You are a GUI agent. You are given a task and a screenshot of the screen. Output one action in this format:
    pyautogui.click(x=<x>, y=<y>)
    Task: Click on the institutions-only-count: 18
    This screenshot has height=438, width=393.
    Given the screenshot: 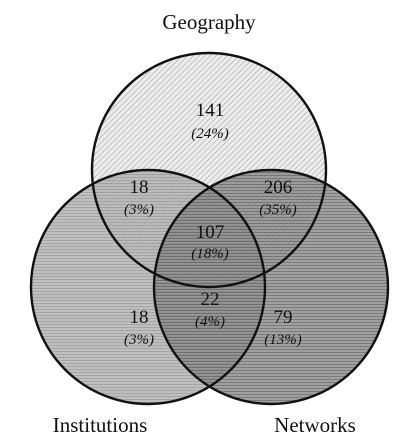 What is the action you would take?
    pyautogui.click(x=139, y=317)
    